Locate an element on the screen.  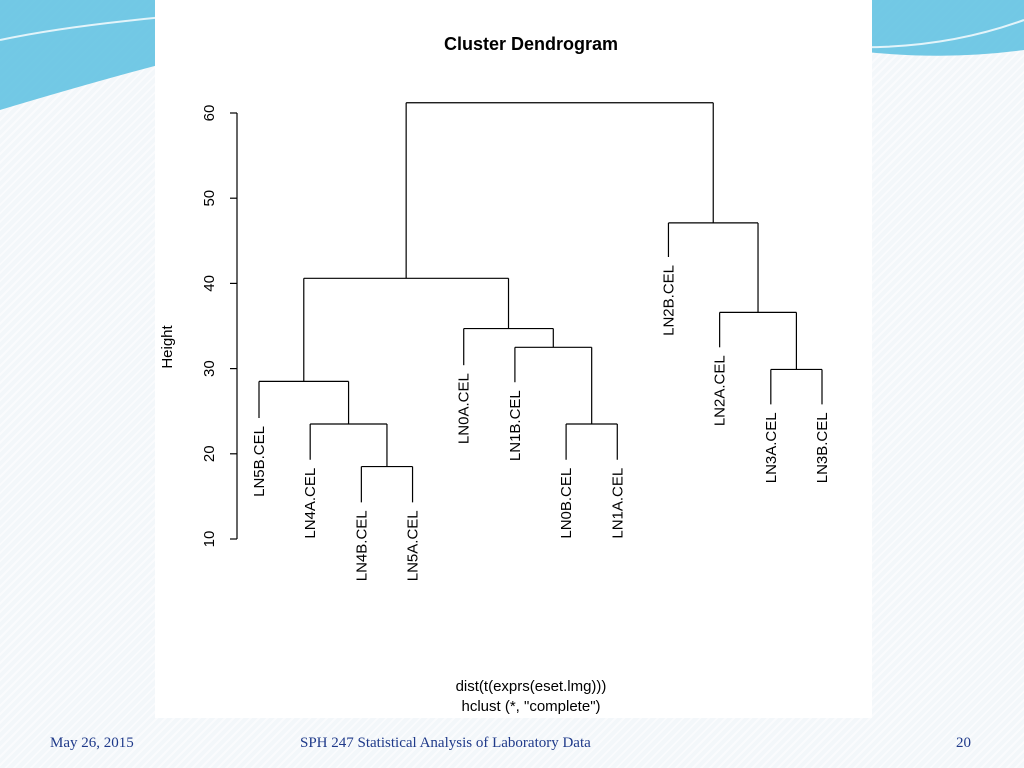
leaf-label-ln0b-cel: LN0B.CEL is located at coordinates (566, 503).